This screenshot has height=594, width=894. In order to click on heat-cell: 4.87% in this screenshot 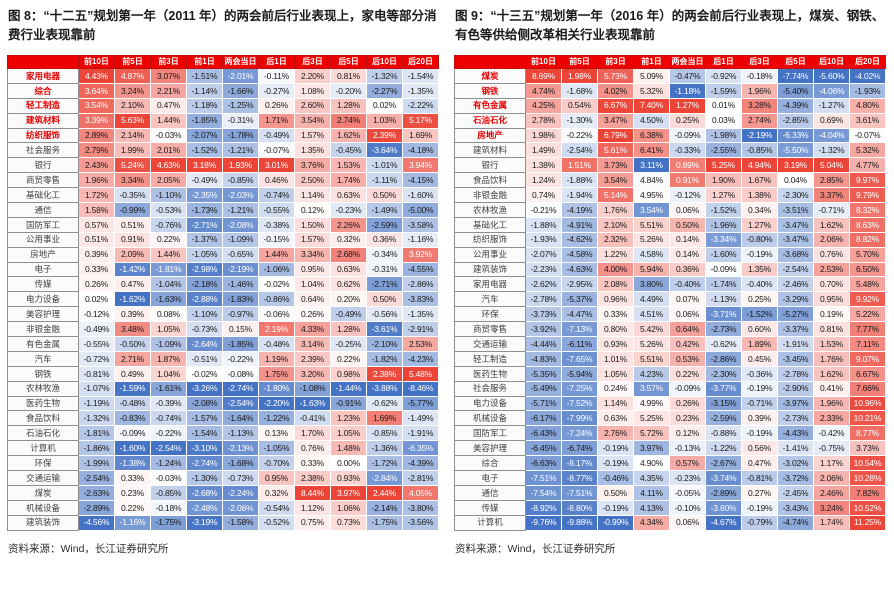, I will do `click(132, 76)`.